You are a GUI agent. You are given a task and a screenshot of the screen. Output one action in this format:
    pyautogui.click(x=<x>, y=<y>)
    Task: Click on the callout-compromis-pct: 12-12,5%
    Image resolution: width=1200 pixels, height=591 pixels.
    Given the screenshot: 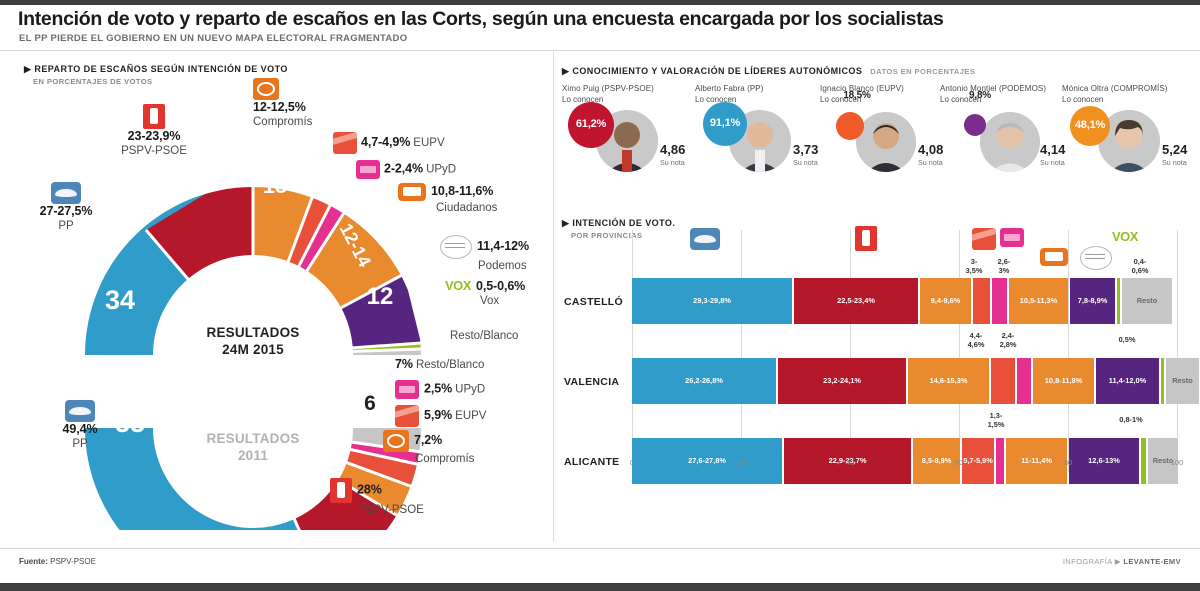 What is the action you would take?
    pyautogui.click(x=279, y=107)
    